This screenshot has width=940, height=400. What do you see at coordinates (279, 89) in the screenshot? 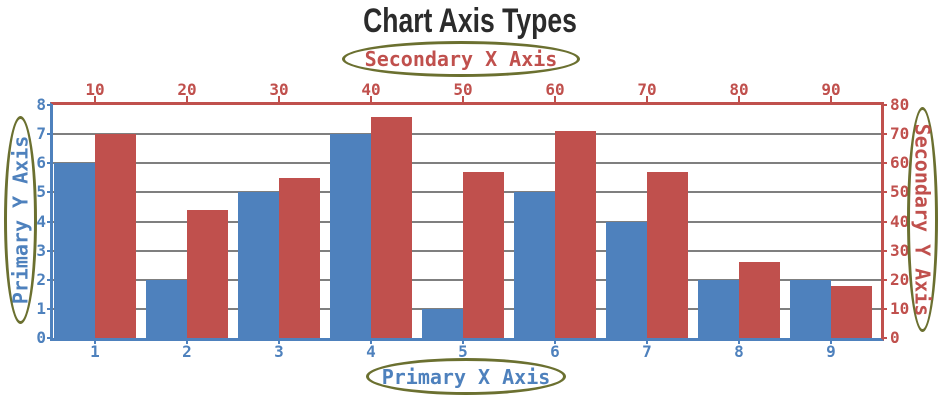
I see `secondary-x-tick-label: 30` at bounding box center [279, 89].